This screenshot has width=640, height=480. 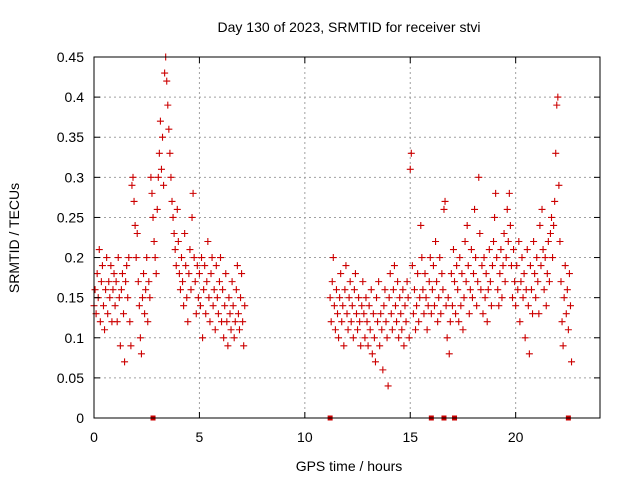 I want to click on y-tick-label: 0.3, so click(x=75, y=177).